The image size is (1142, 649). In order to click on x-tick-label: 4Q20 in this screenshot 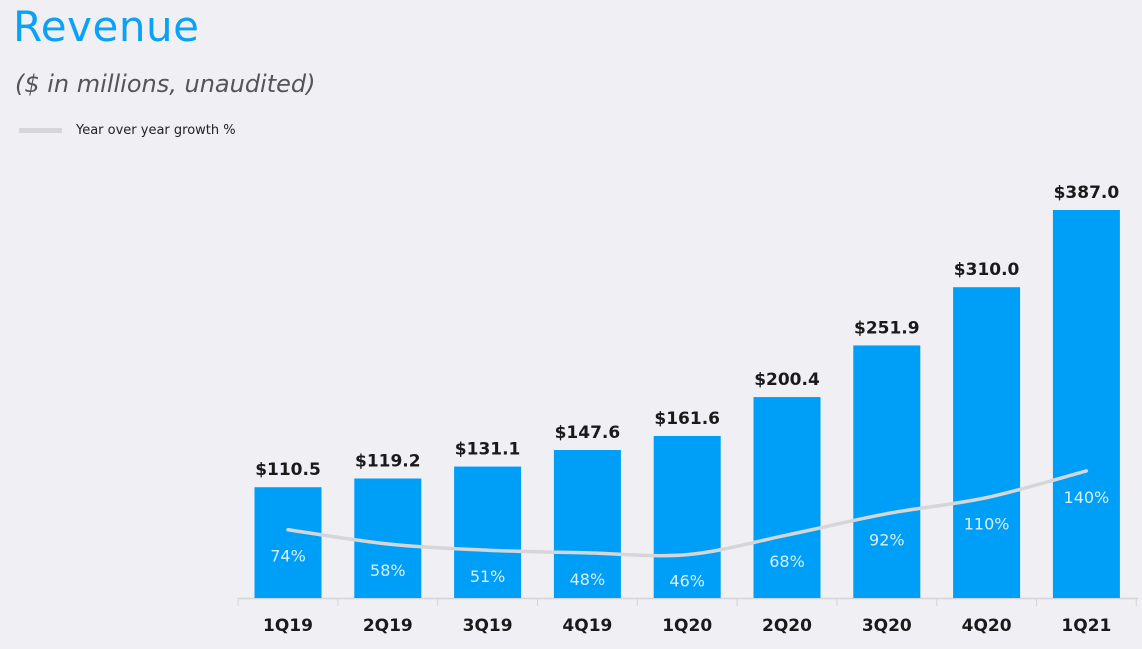, I will do `click(987, 626)`.